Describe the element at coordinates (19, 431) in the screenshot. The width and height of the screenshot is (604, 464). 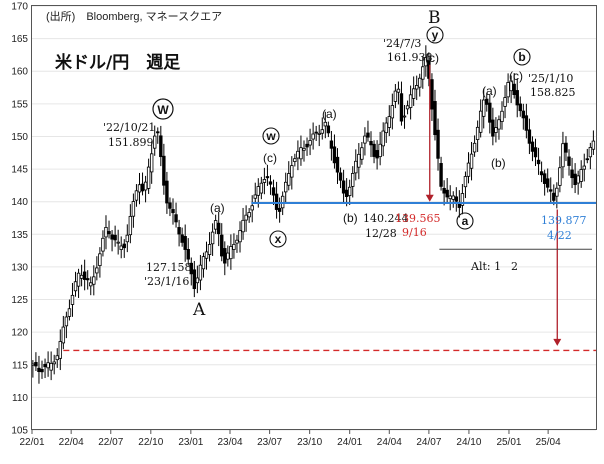
I see `y-tick-label: 105` at that location.